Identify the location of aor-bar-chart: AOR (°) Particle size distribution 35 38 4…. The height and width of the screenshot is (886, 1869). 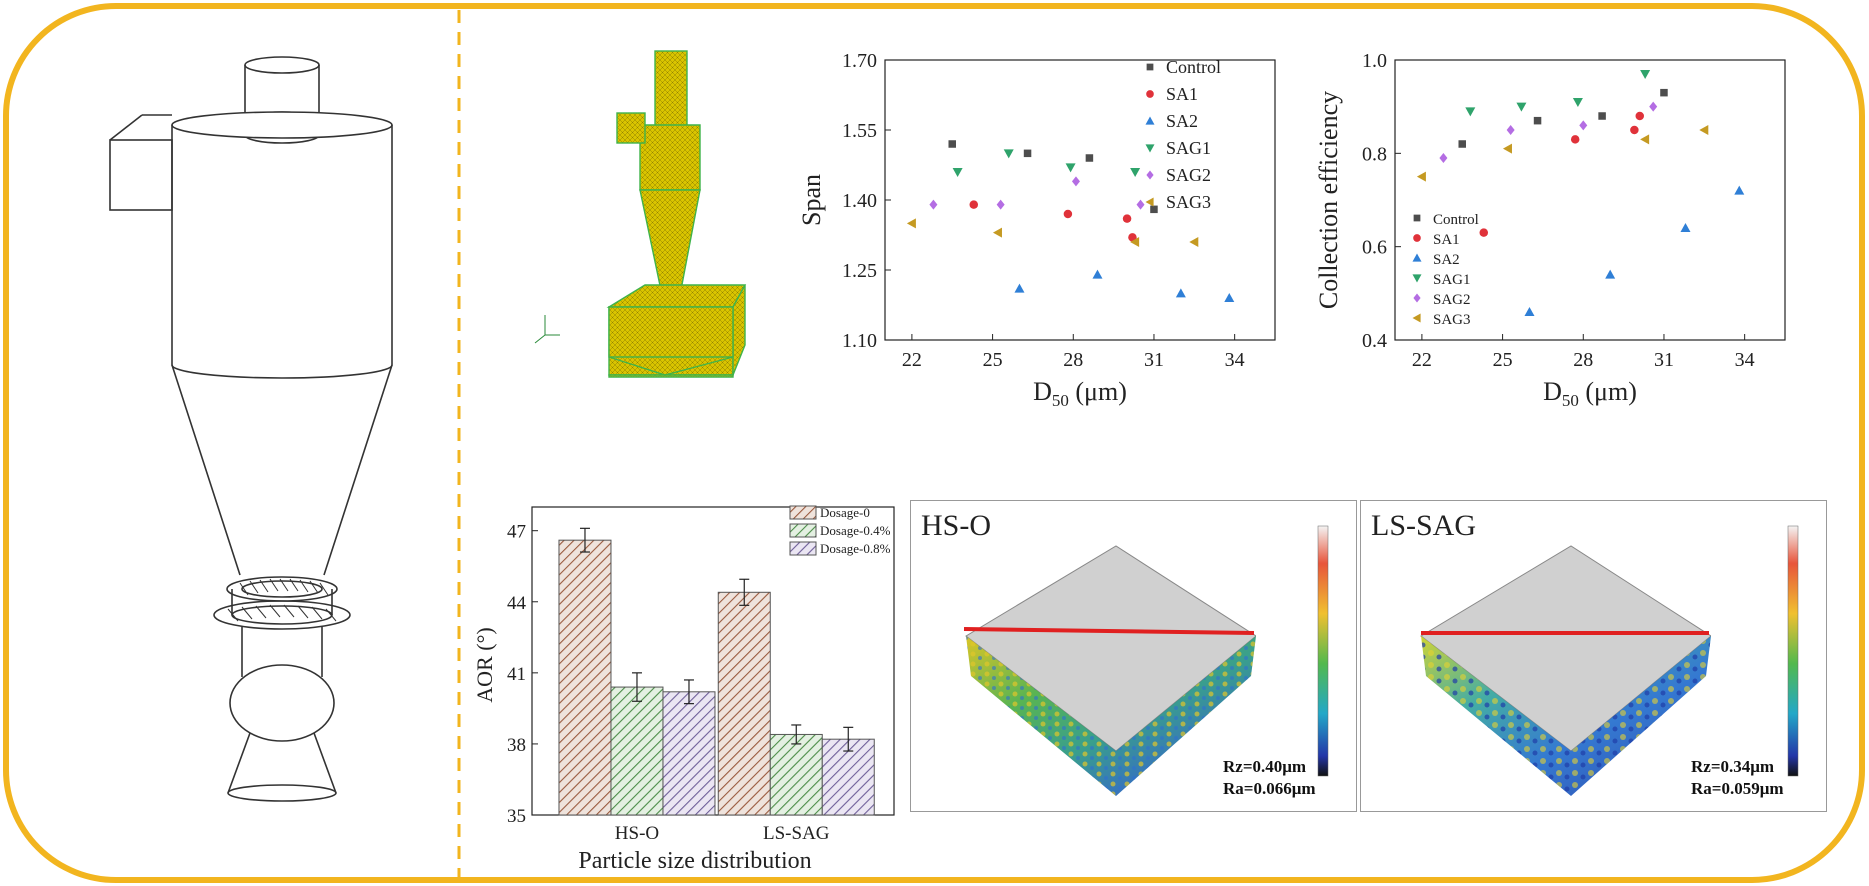
(683, 689).